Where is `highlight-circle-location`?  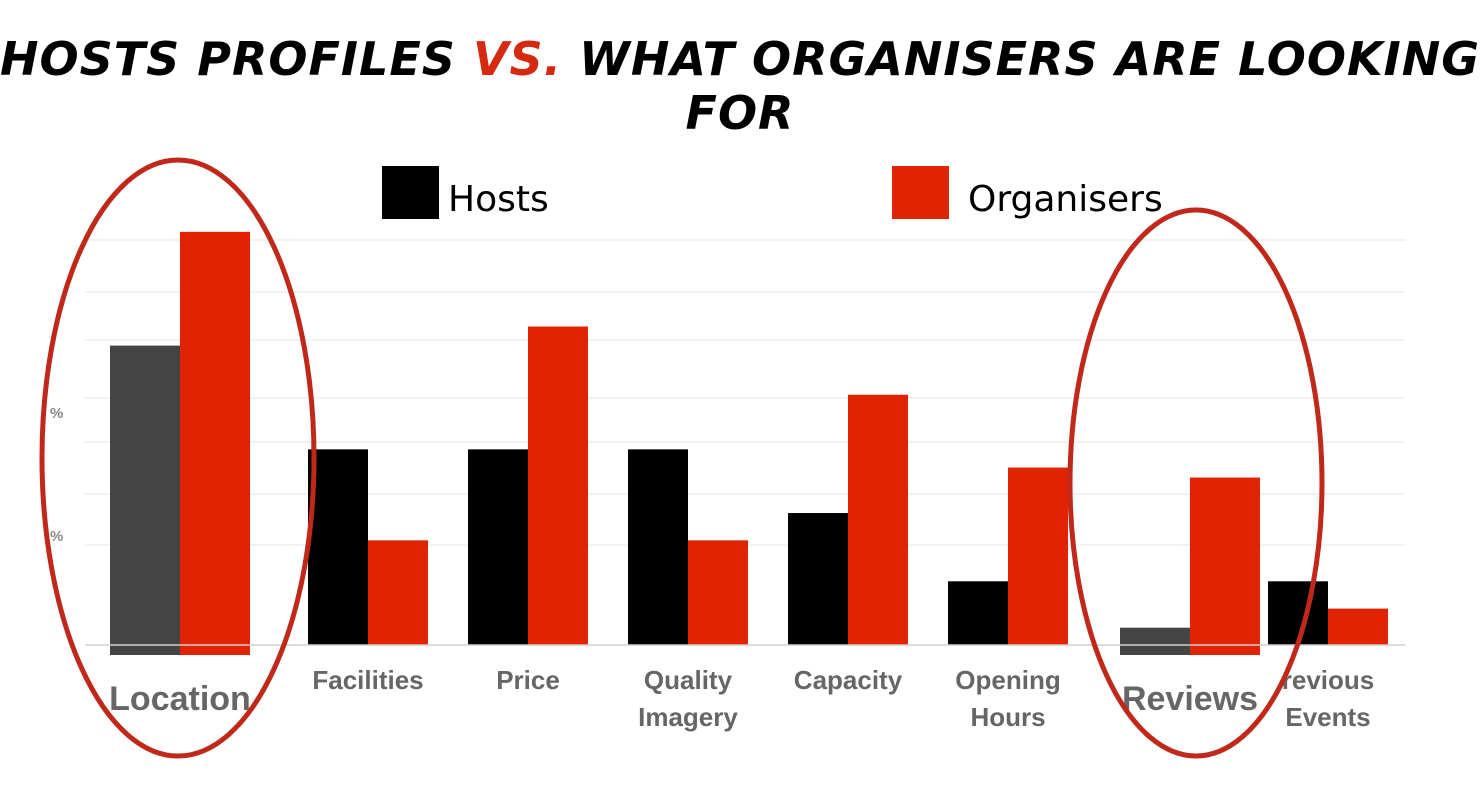 highlight-circle-location is located at coordinates (178, 458).